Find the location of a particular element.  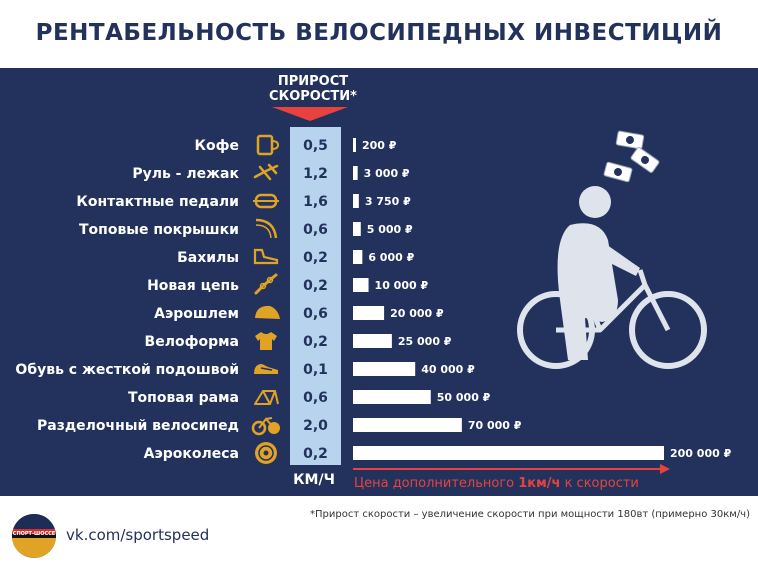

speed-gain-value-row-9: 0,6 is located at coordinates (315, 398).